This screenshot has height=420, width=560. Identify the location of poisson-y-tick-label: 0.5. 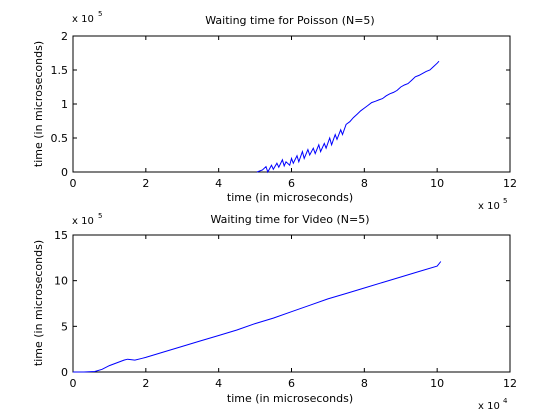
(60, 138).